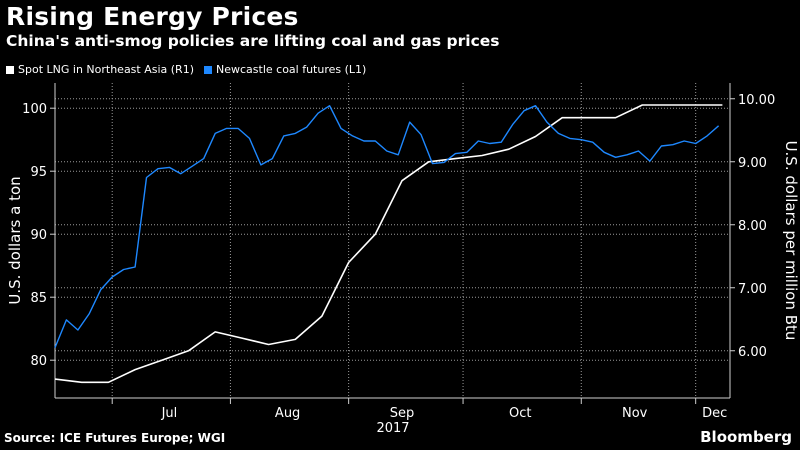 Image resolution: width=800 pixels, height=450 pixels. I want to click on y-right-tick-label-10.00: 10.00, so click(756, 100).